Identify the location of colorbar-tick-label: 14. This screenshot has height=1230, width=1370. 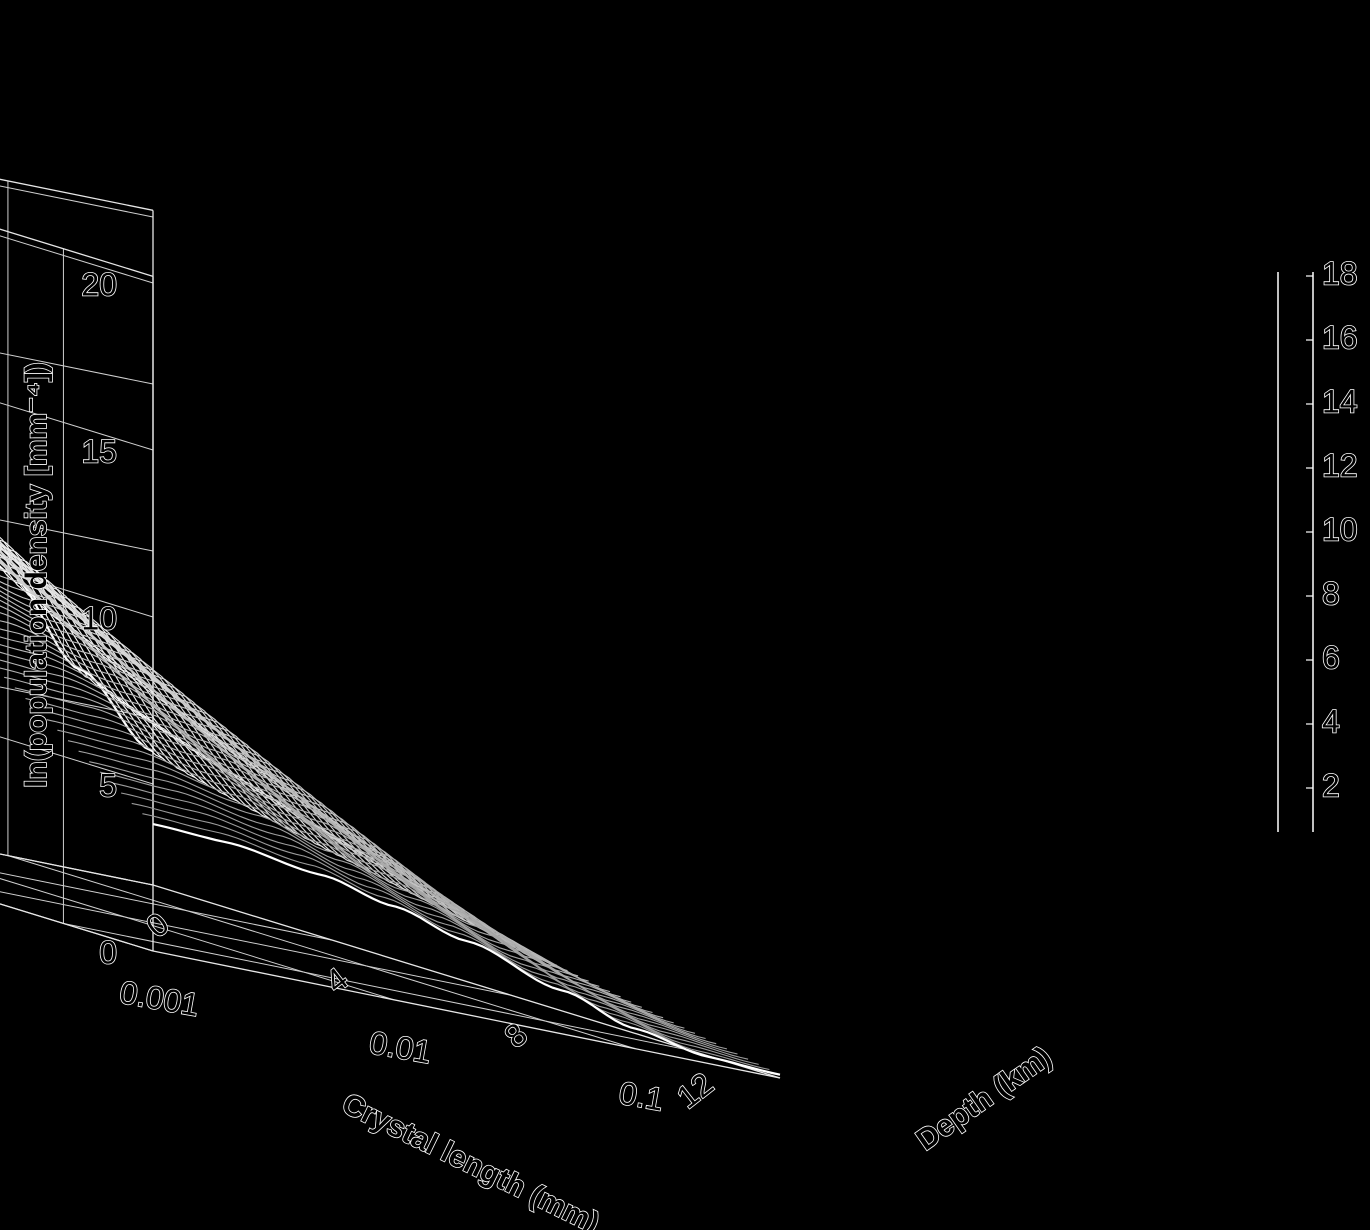
(1340, 401).